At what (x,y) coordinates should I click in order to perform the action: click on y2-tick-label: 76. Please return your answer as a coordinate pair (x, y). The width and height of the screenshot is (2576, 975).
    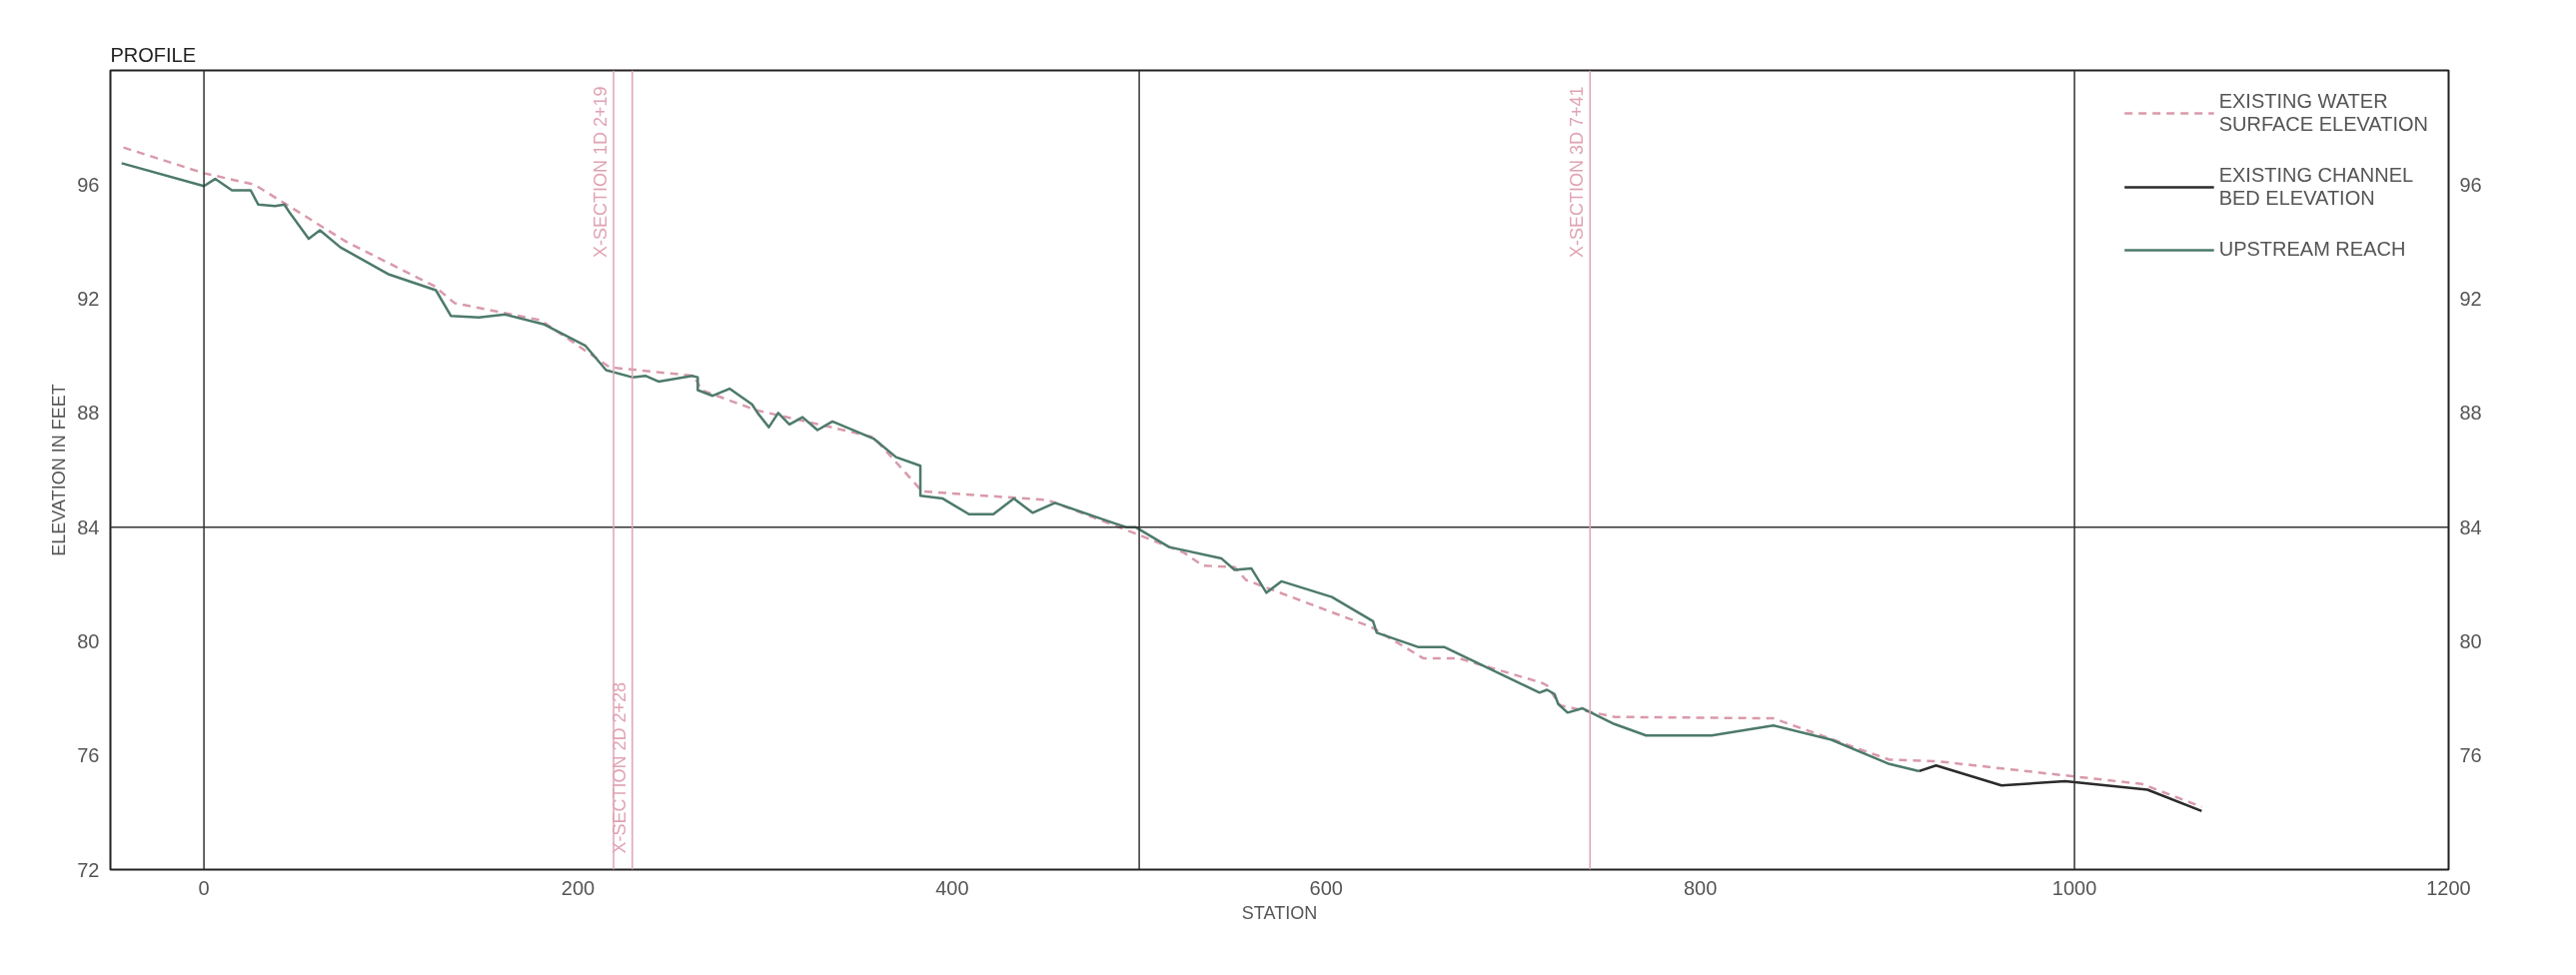
    Looking at the image, I should click on (2470, 756).